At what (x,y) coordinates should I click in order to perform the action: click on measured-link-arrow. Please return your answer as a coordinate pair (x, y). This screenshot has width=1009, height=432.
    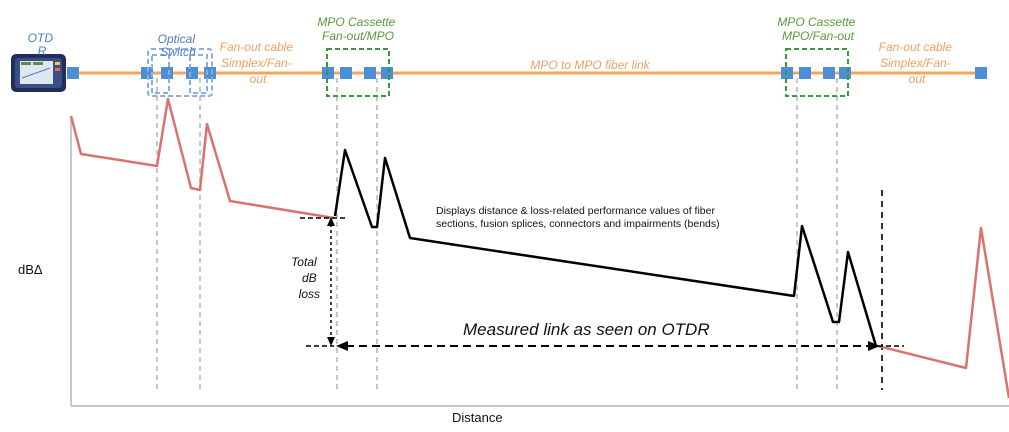
    Looking at the image, I should click on (620, 346).